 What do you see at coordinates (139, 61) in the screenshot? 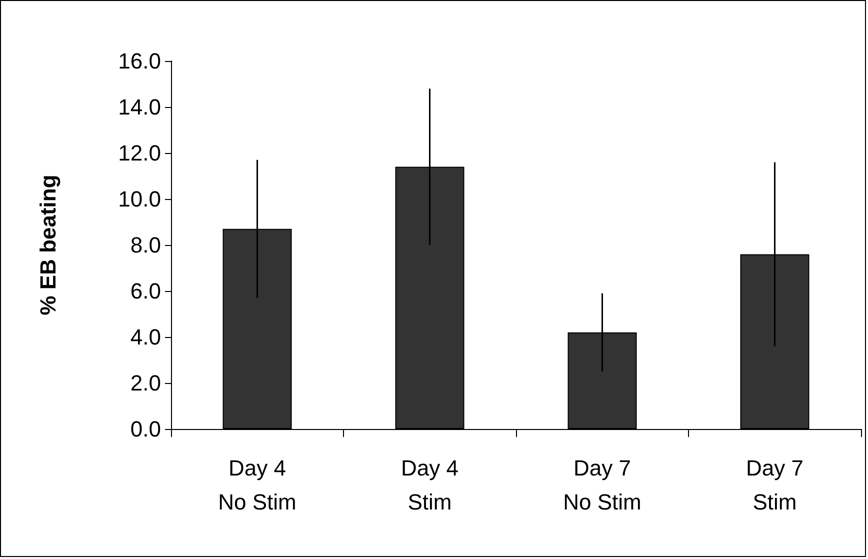
I see `y-tick-label: 16.0` at bounding box center [139, 61].